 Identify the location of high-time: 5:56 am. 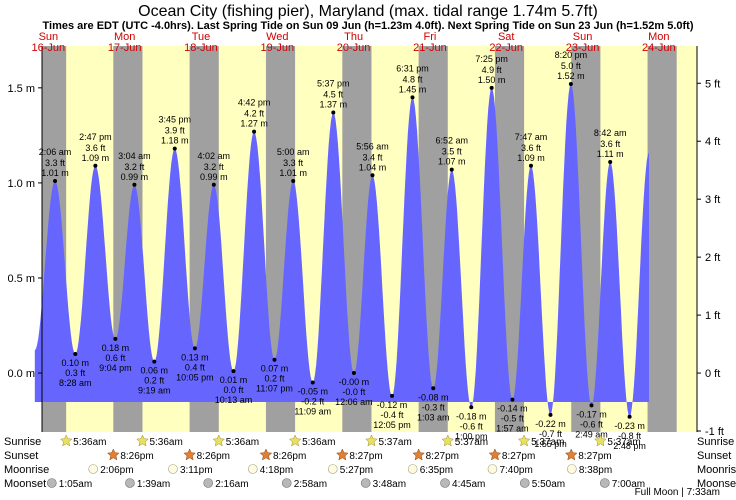
(372, 146).